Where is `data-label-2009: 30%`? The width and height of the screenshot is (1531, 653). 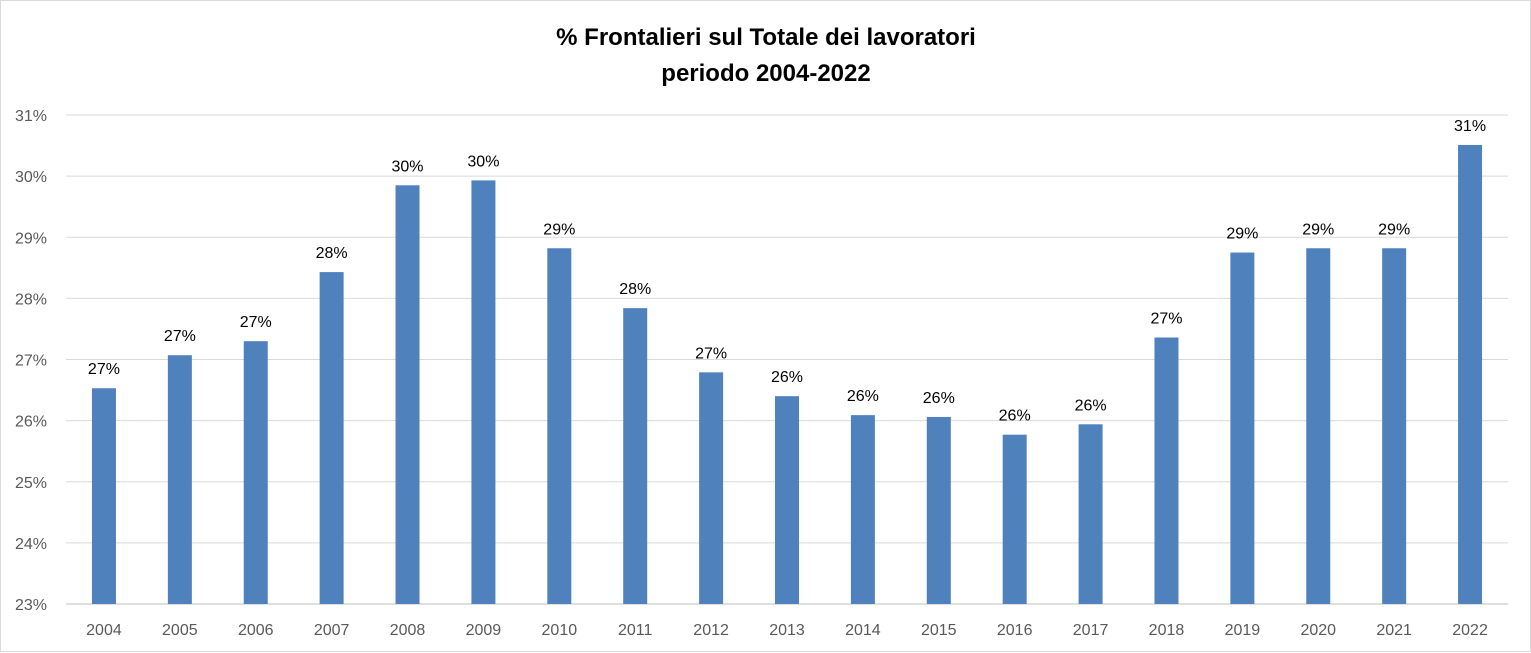
data-label-2009: 30% is located at coordinates (483, 161).